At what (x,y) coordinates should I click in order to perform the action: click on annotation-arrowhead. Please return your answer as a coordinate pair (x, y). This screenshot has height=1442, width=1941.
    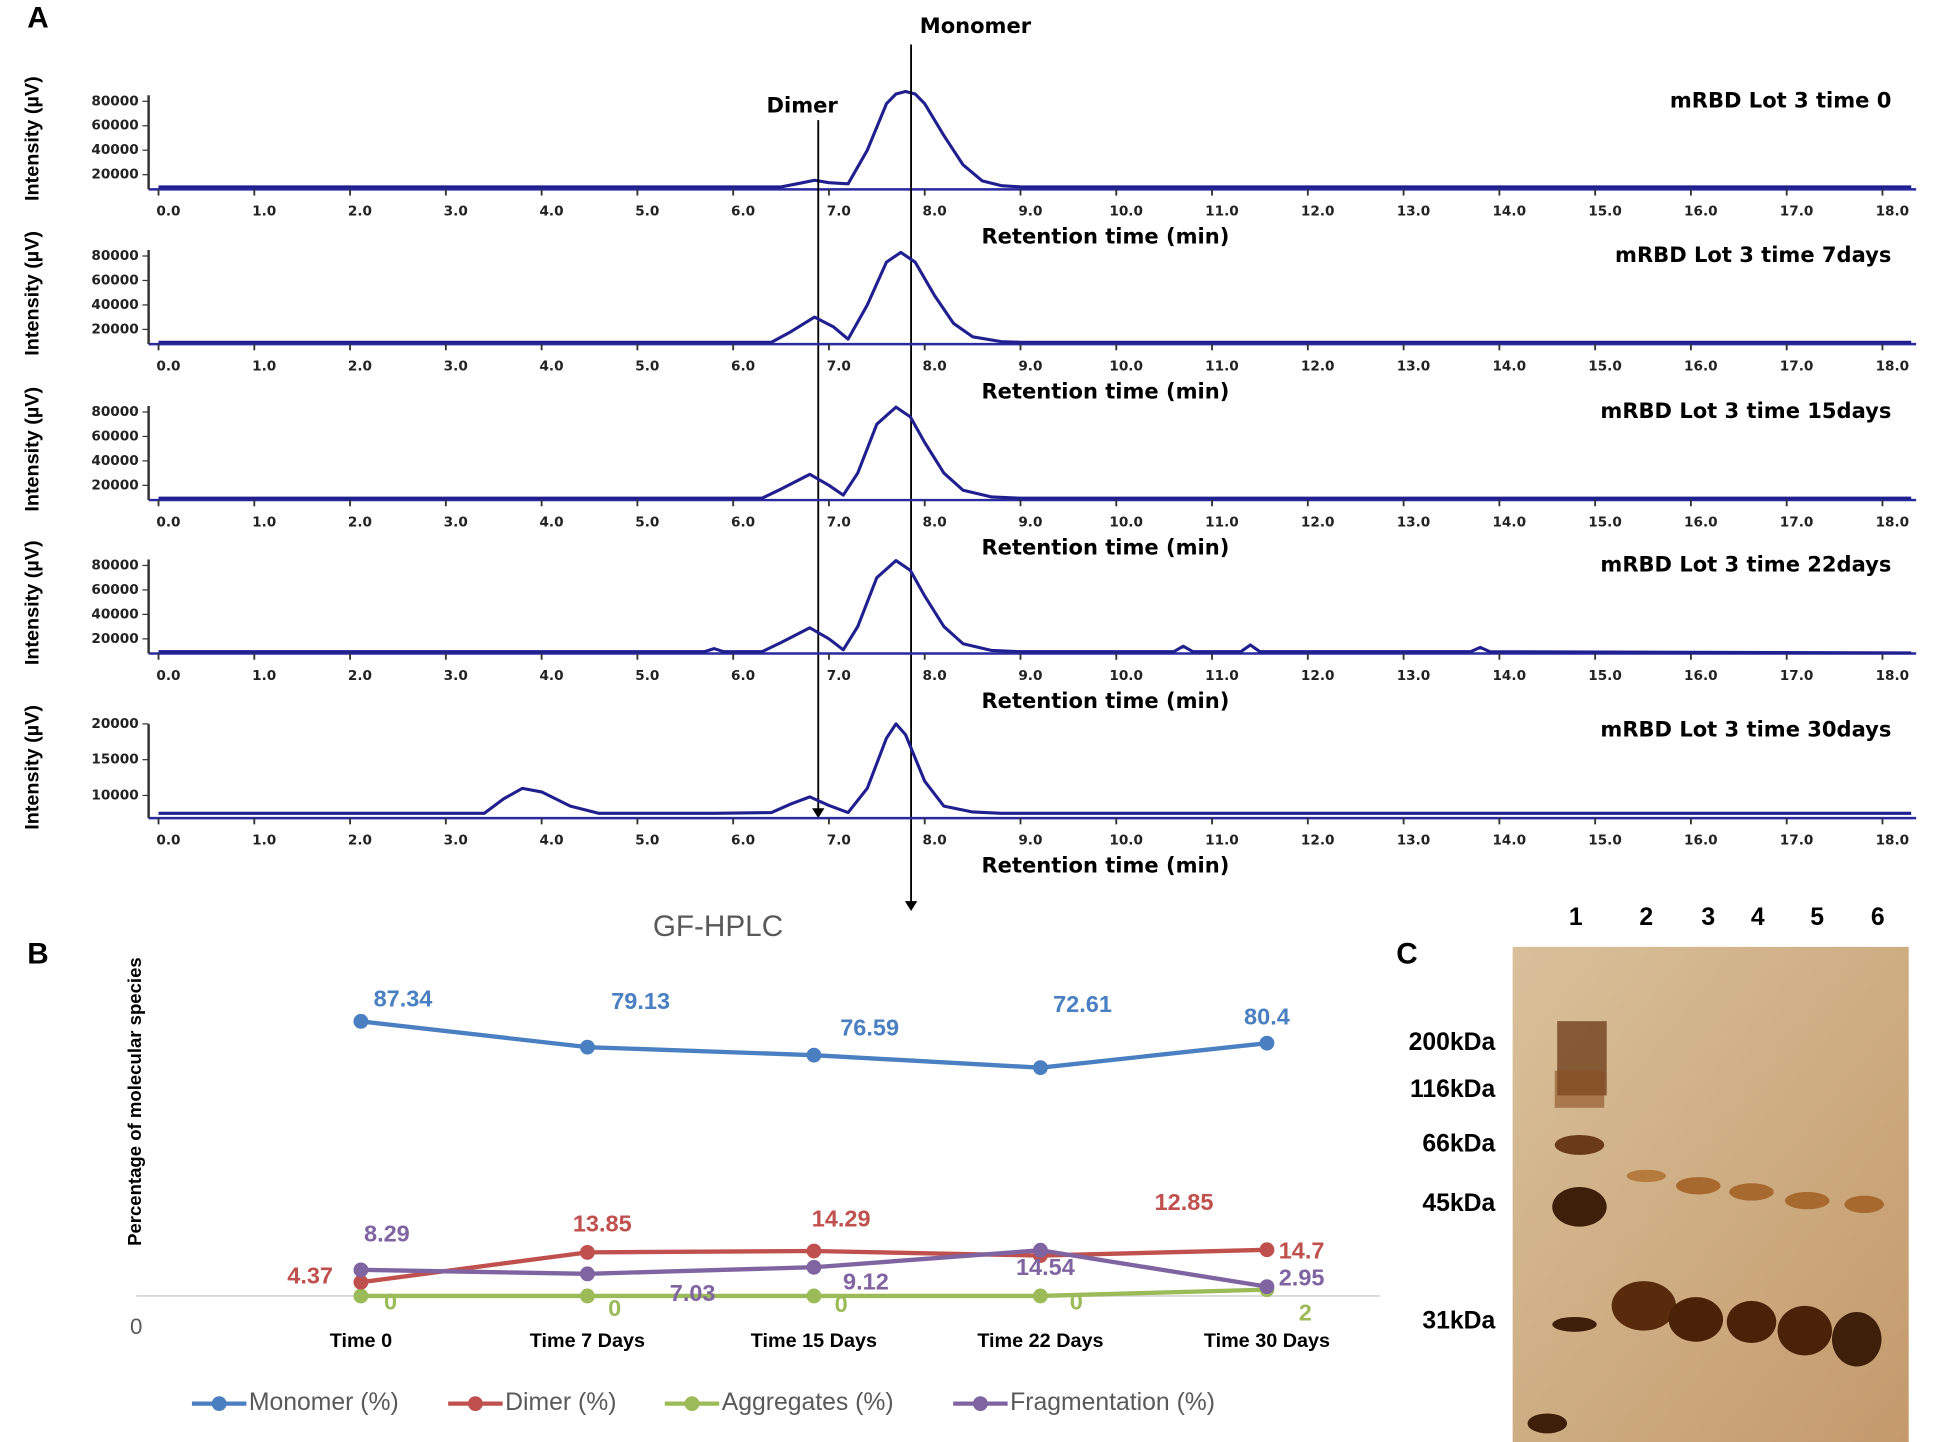
    Looking at the image, I should click on (818, 813).